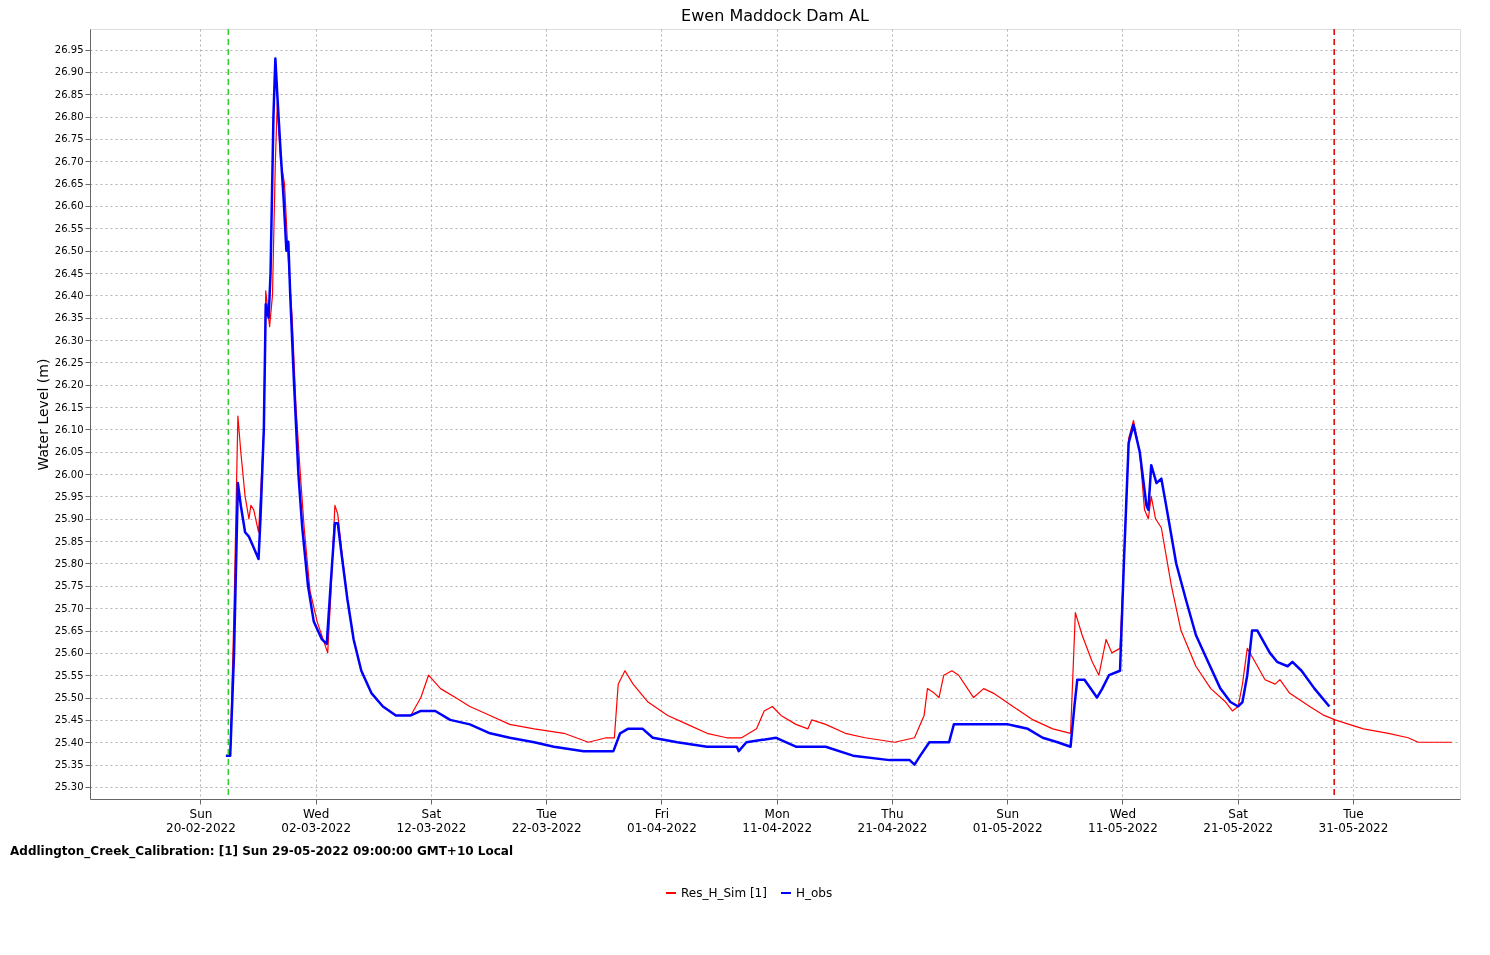 This screenshot has width=1490, height=955. Describe the element at coordinates (1238, 820) in the screenshot. I see `x-tick-label: Sat 21-05-2022` at that location.